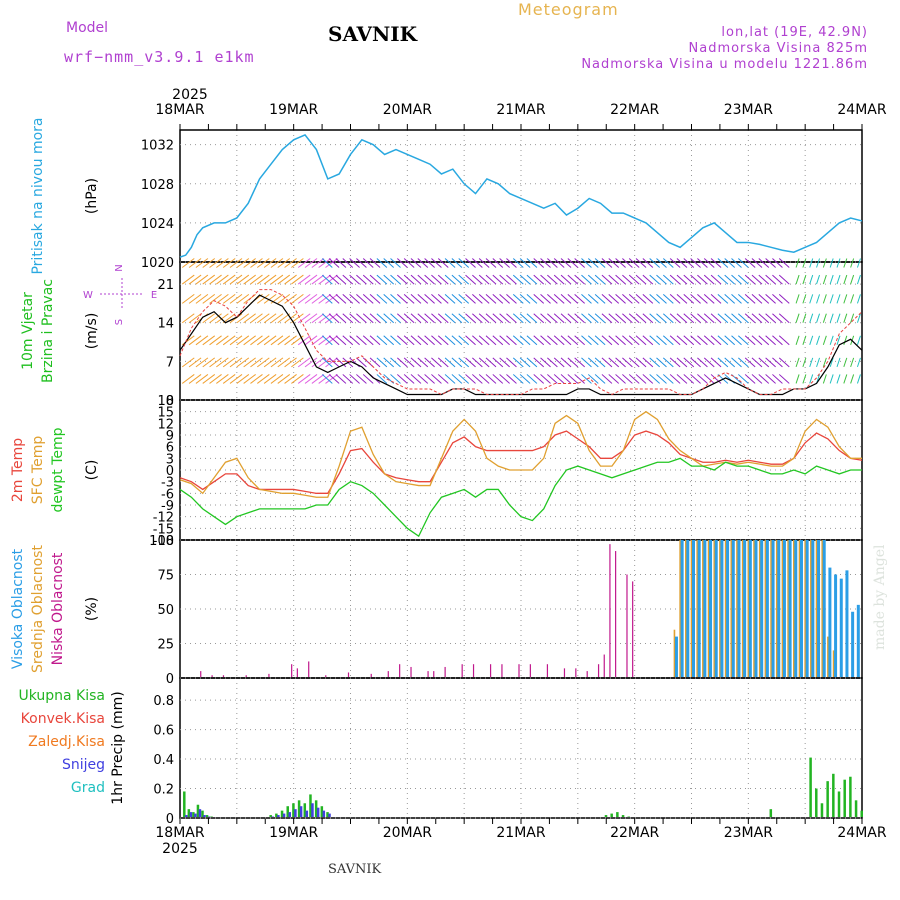  What do you see at coordinates (355, 869) in the screenshot?
I see `footer-station: SAVNIK` at bounding box center [355, 869].